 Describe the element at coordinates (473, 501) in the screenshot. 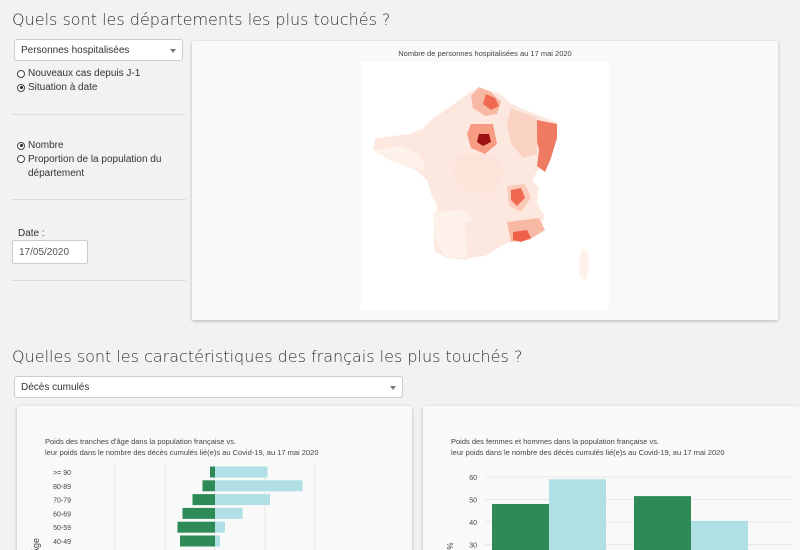

I see `tick-label: 50` at that location.